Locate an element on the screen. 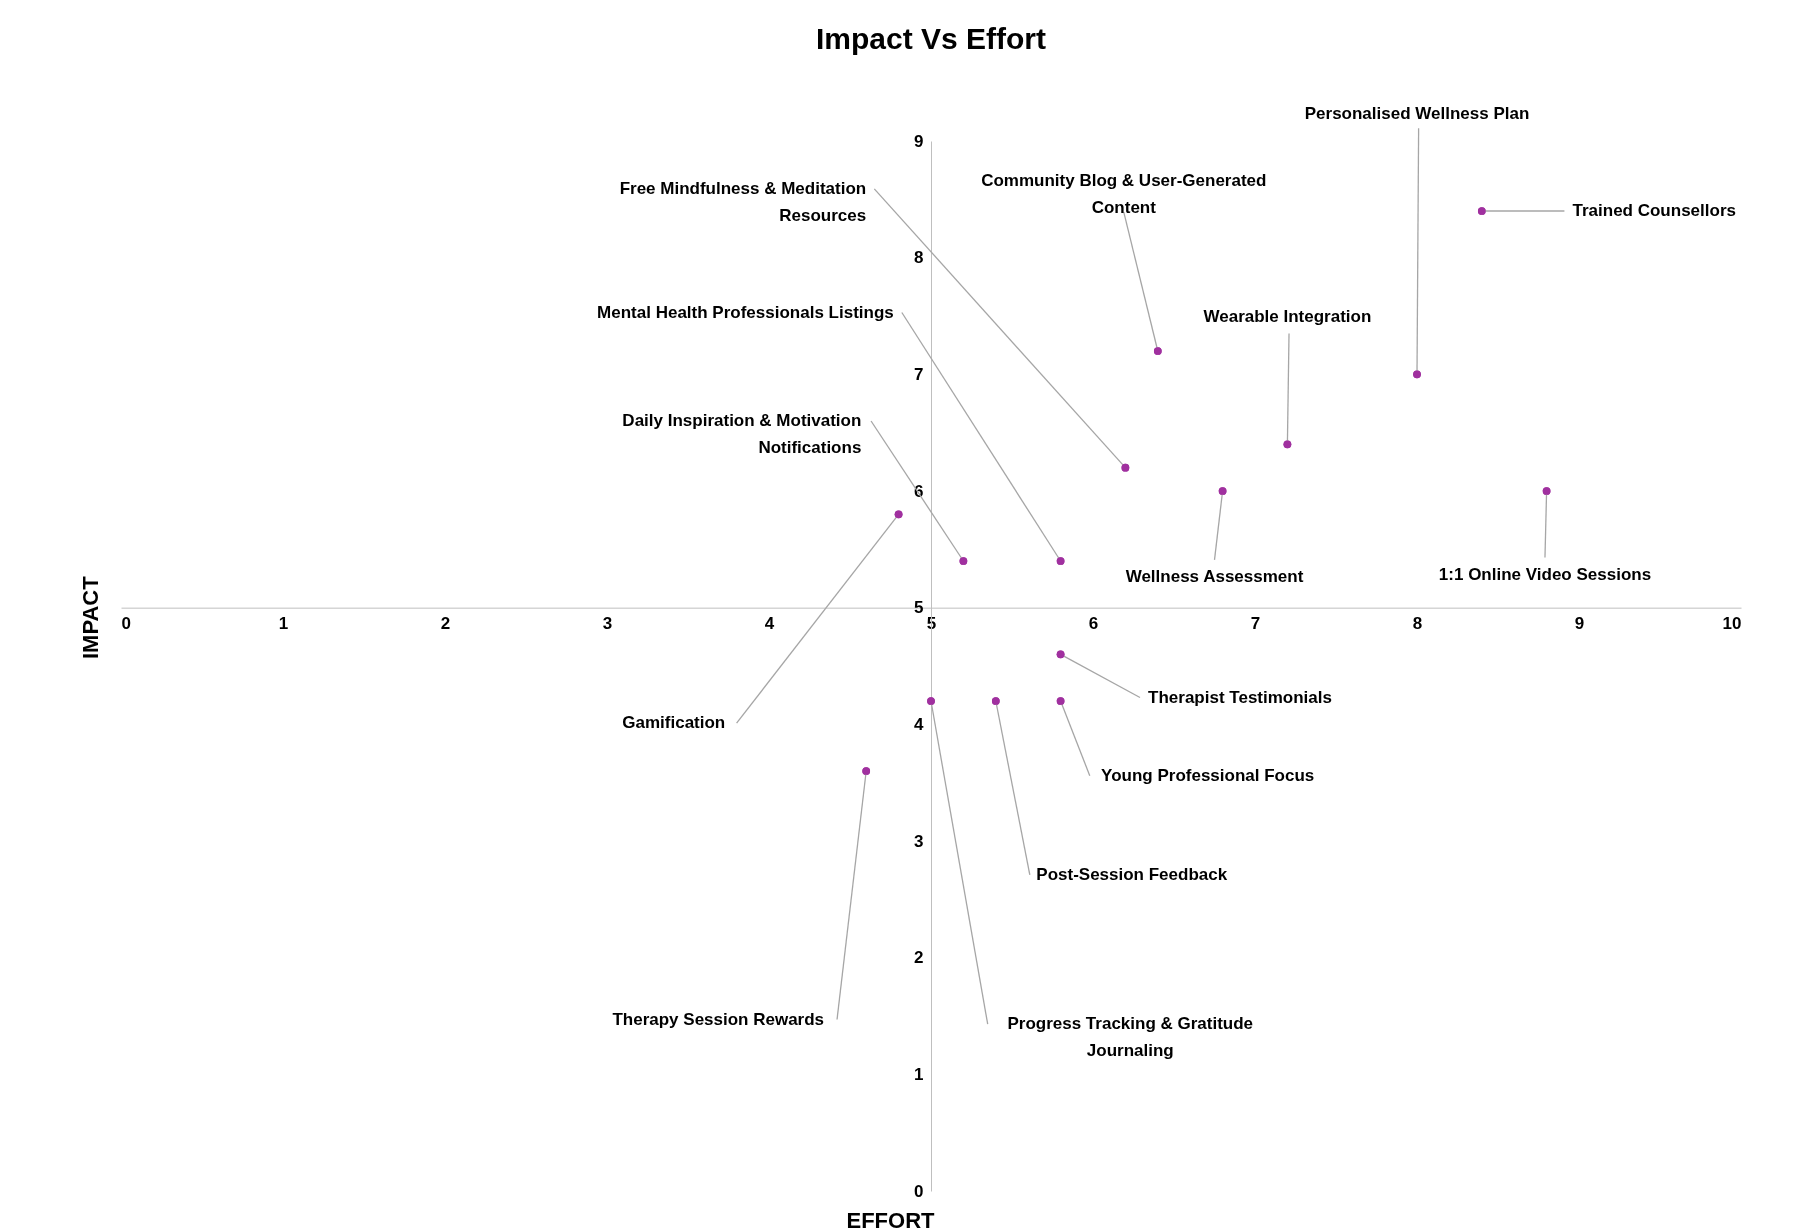 Image resolution: width=1808 pixels, height=1230 pixels. y-tick-label: 6 is located at coordinates (919, 491).